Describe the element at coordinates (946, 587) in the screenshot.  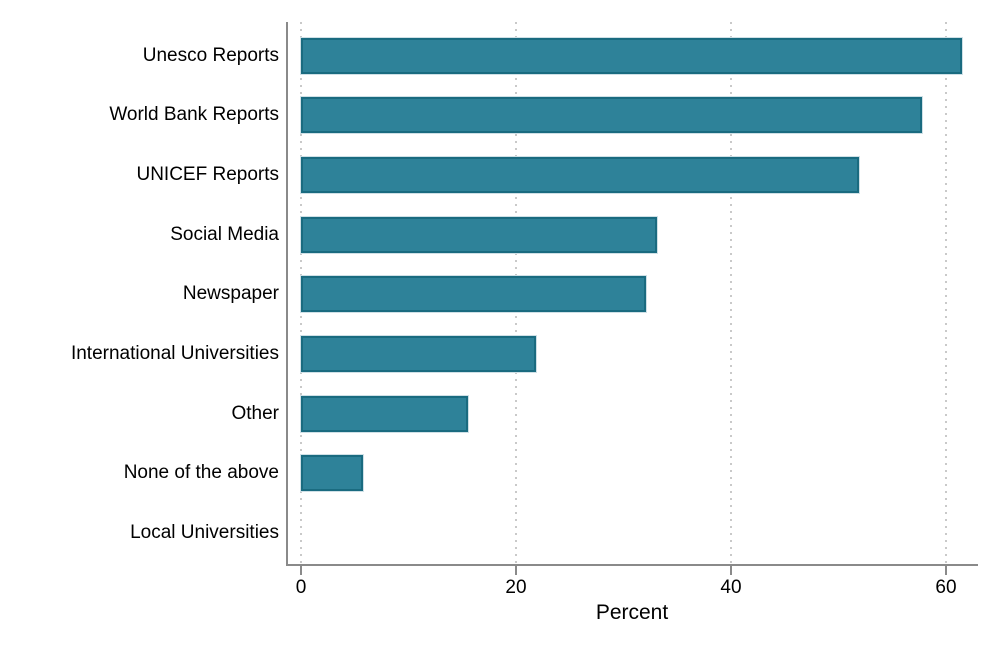
I see `x-tick-label: 60` at that location.